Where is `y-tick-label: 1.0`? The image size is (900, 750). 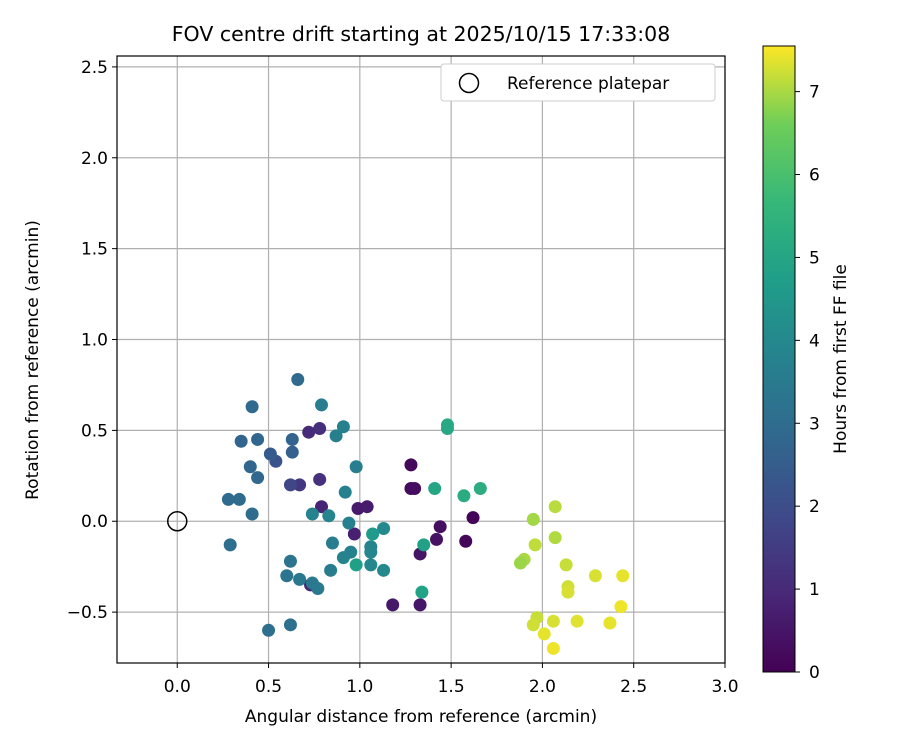 y-tick-label: 1.0 is located at coordinates (94, 341).